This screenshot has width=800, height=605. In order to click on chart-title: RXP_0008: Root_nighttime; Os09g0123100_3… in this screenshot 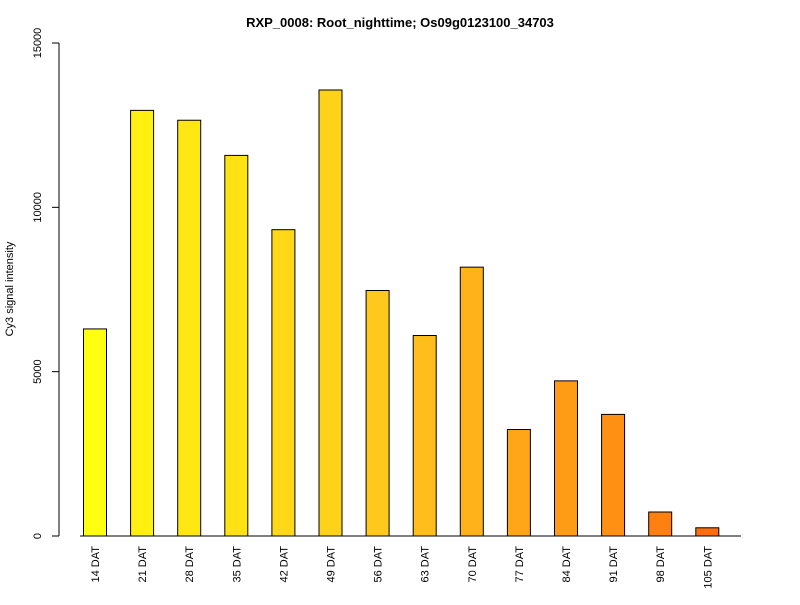, I will do `click(400, 22)`.